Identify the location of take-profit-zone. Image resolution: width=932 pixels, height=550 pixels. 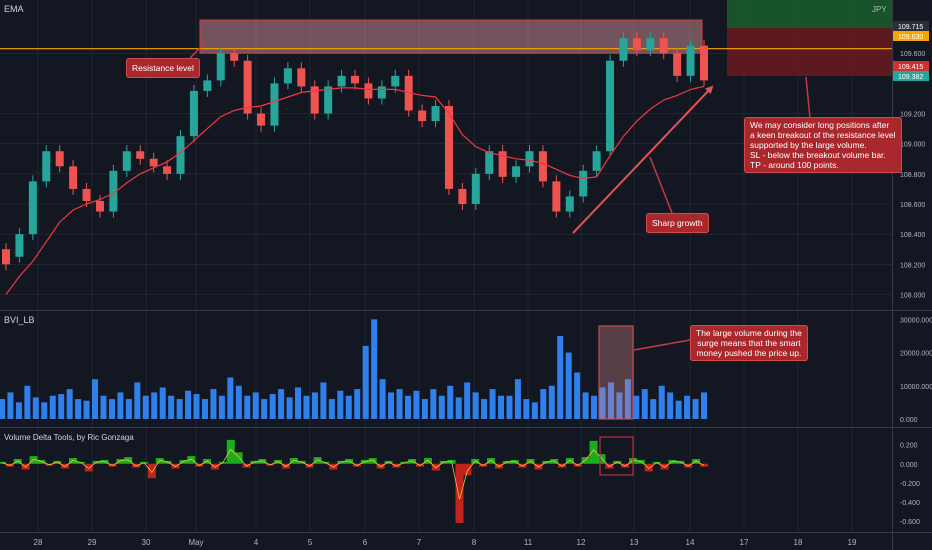
(809, 14).